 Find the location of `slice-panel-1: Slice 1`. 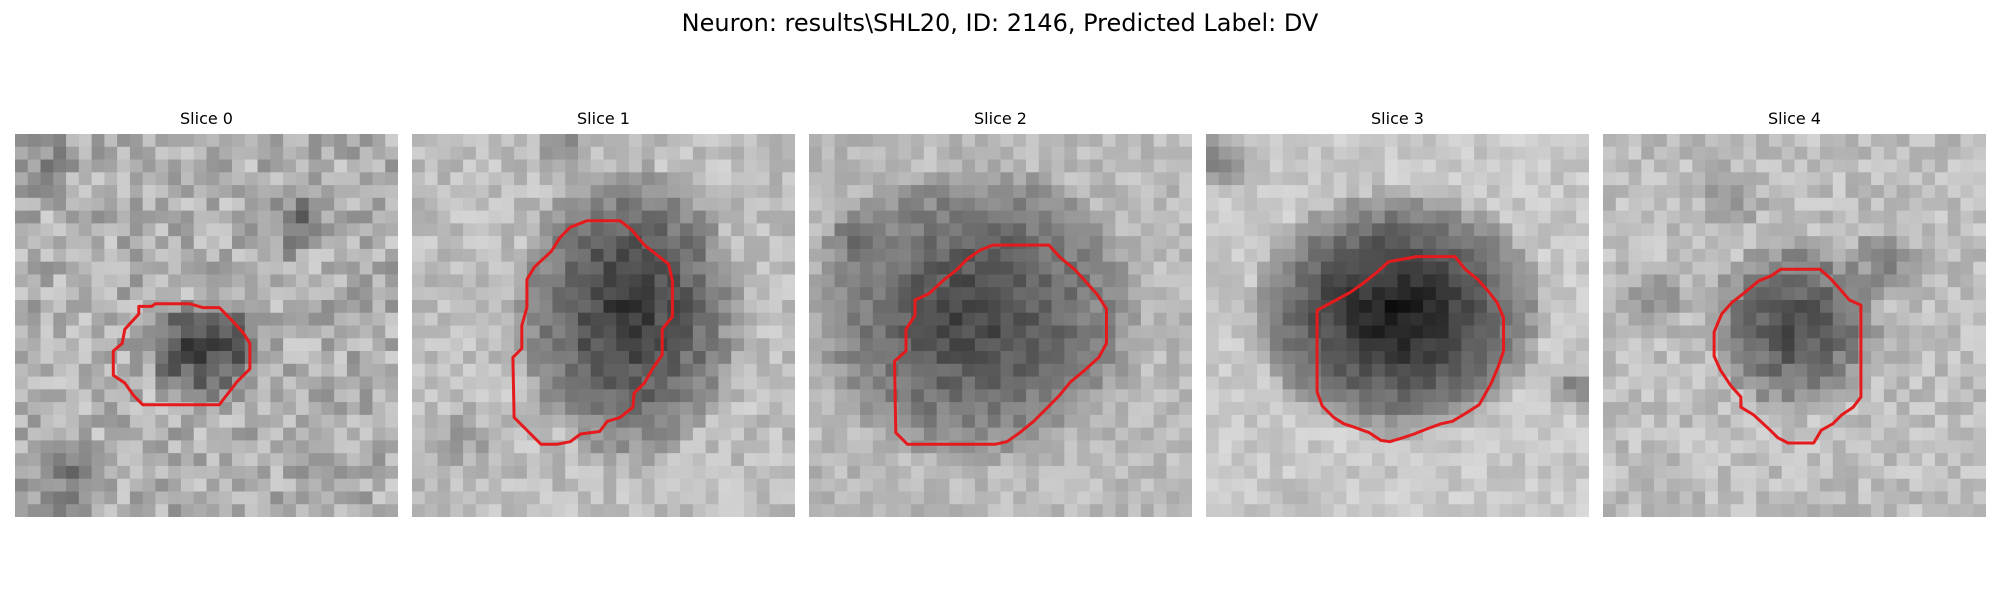

slice-panel-1: Slice 1 is located at coordinates (603, 313).